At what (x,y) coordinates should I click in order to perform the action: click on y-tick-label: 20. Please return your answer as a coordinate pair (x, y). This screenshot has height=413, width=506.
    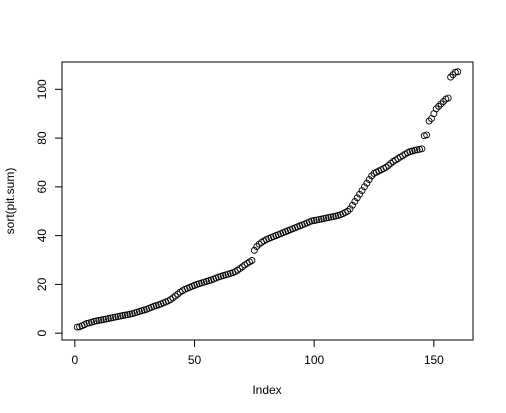
    Looking at the image, I should click on (42, 284).